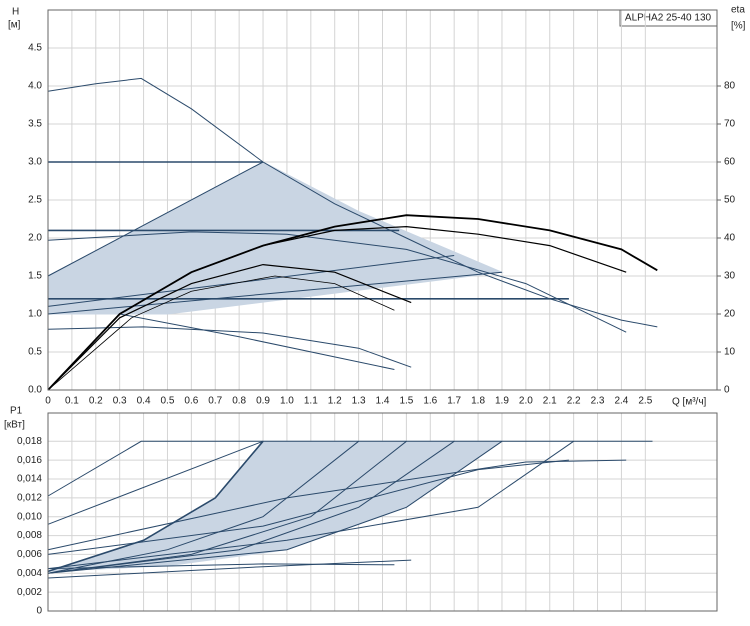  Describe the element at coordinates (35, 390) in the screenshot. I see `y-tick-label: 0.0` at that location.